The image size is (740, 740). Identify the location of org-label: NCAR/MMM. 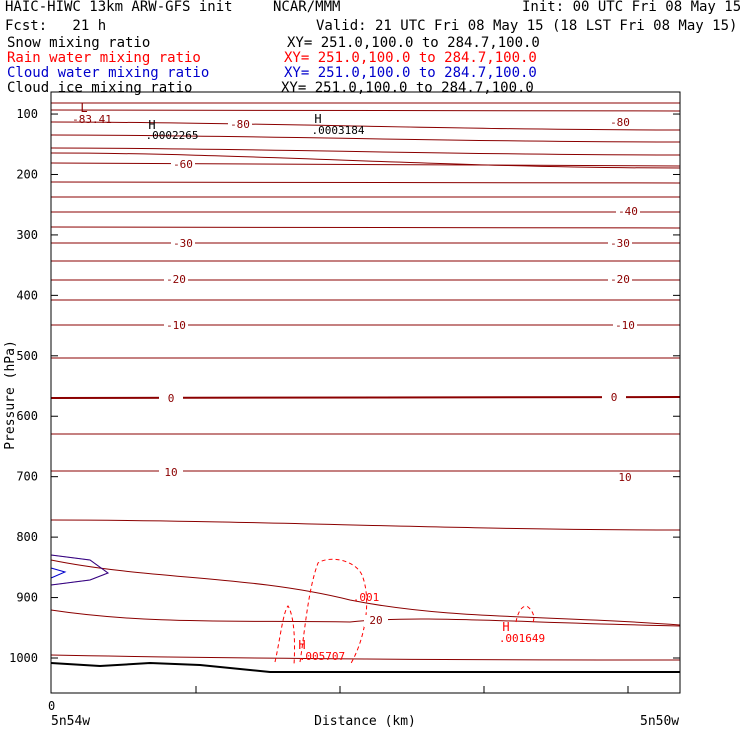
(307, 7).